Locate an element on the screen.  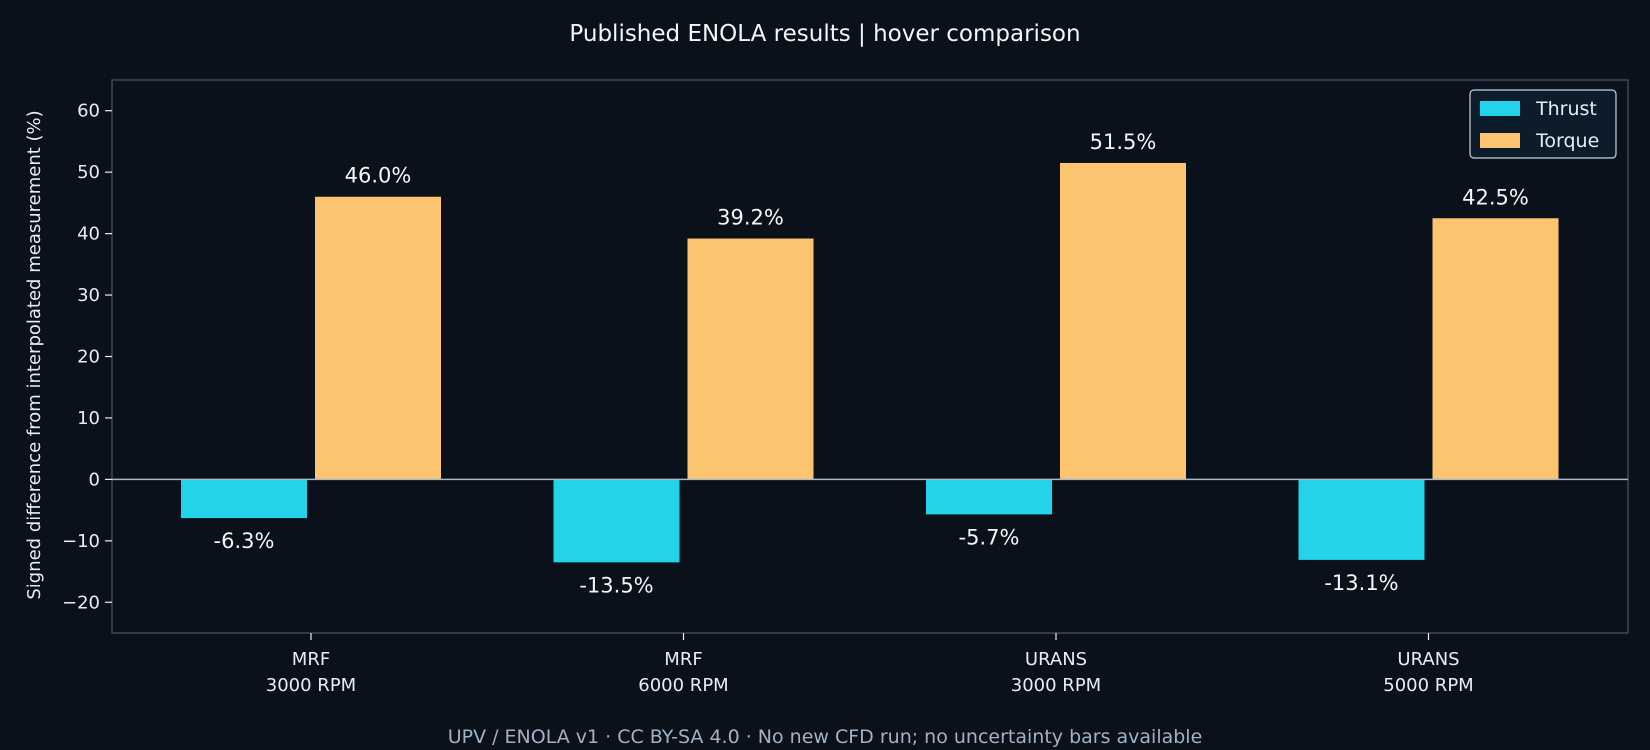
y-tick-label: 50 is located at coordinates (88, 172).